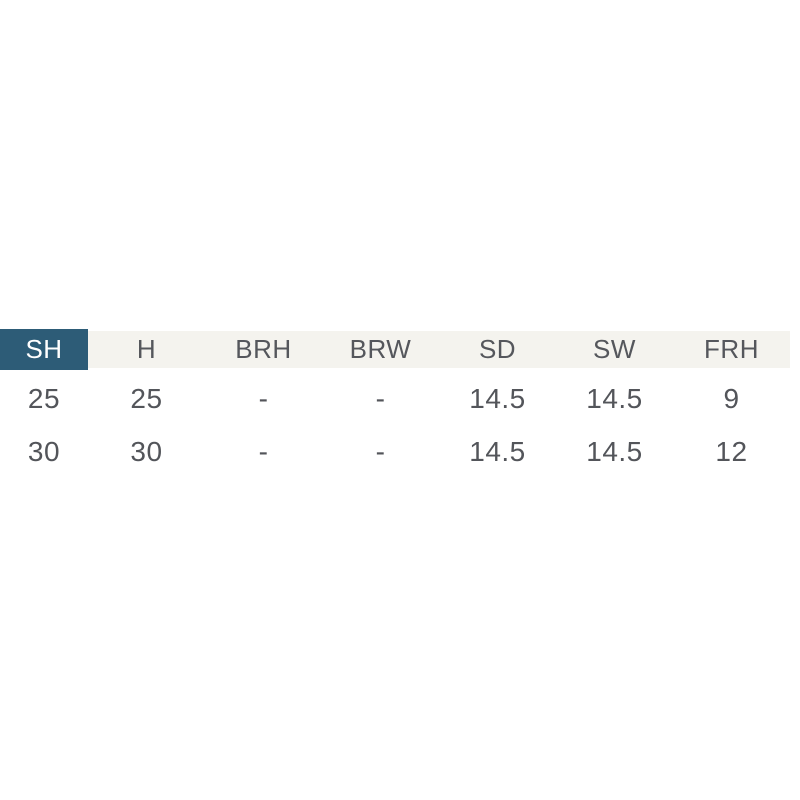  I want to click on header-cell-brh: BRH, so click(263, 349).